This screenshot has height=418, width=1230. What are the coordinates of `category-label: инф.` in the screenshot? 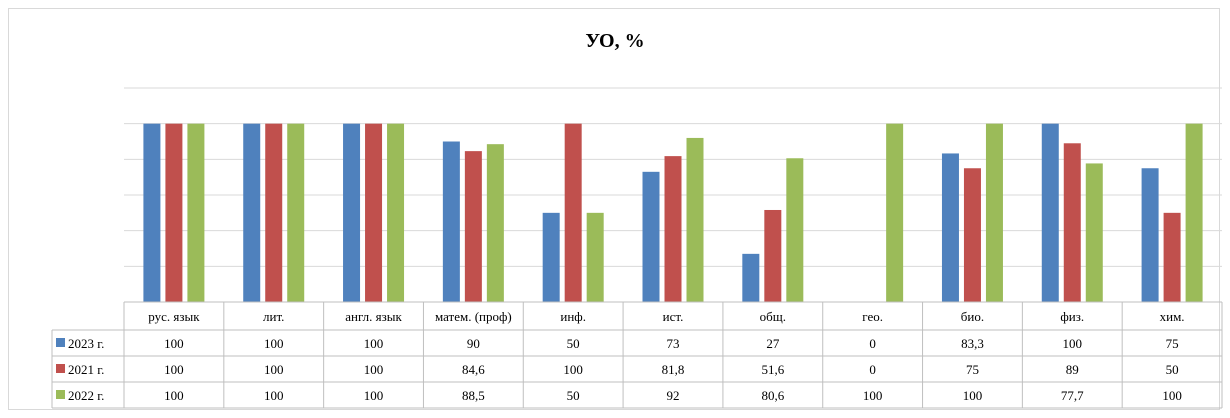 It's located at (573, 316).